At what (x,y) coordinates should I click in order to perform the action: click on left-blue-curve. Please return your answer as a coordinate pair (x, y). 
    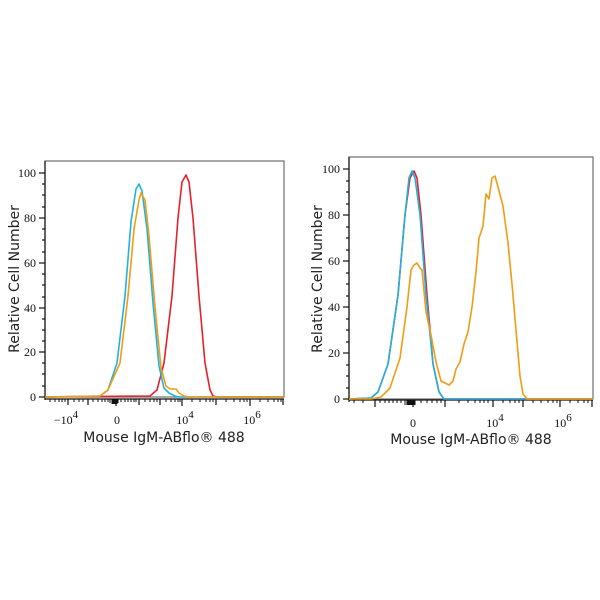
    Looking at the image, I should click on (164, 290).